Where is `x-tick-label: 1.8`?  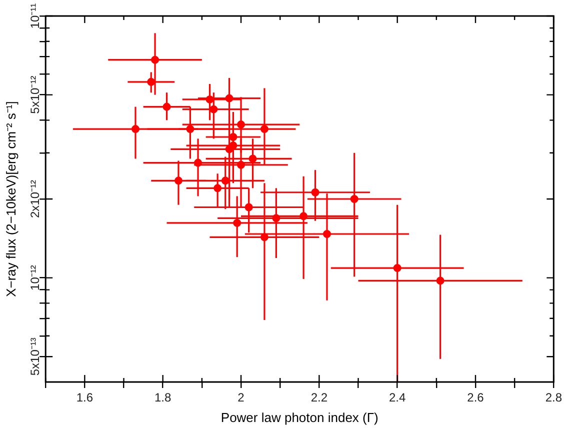
x-tick-label: 1.8 is located at coordinates (163, 397).